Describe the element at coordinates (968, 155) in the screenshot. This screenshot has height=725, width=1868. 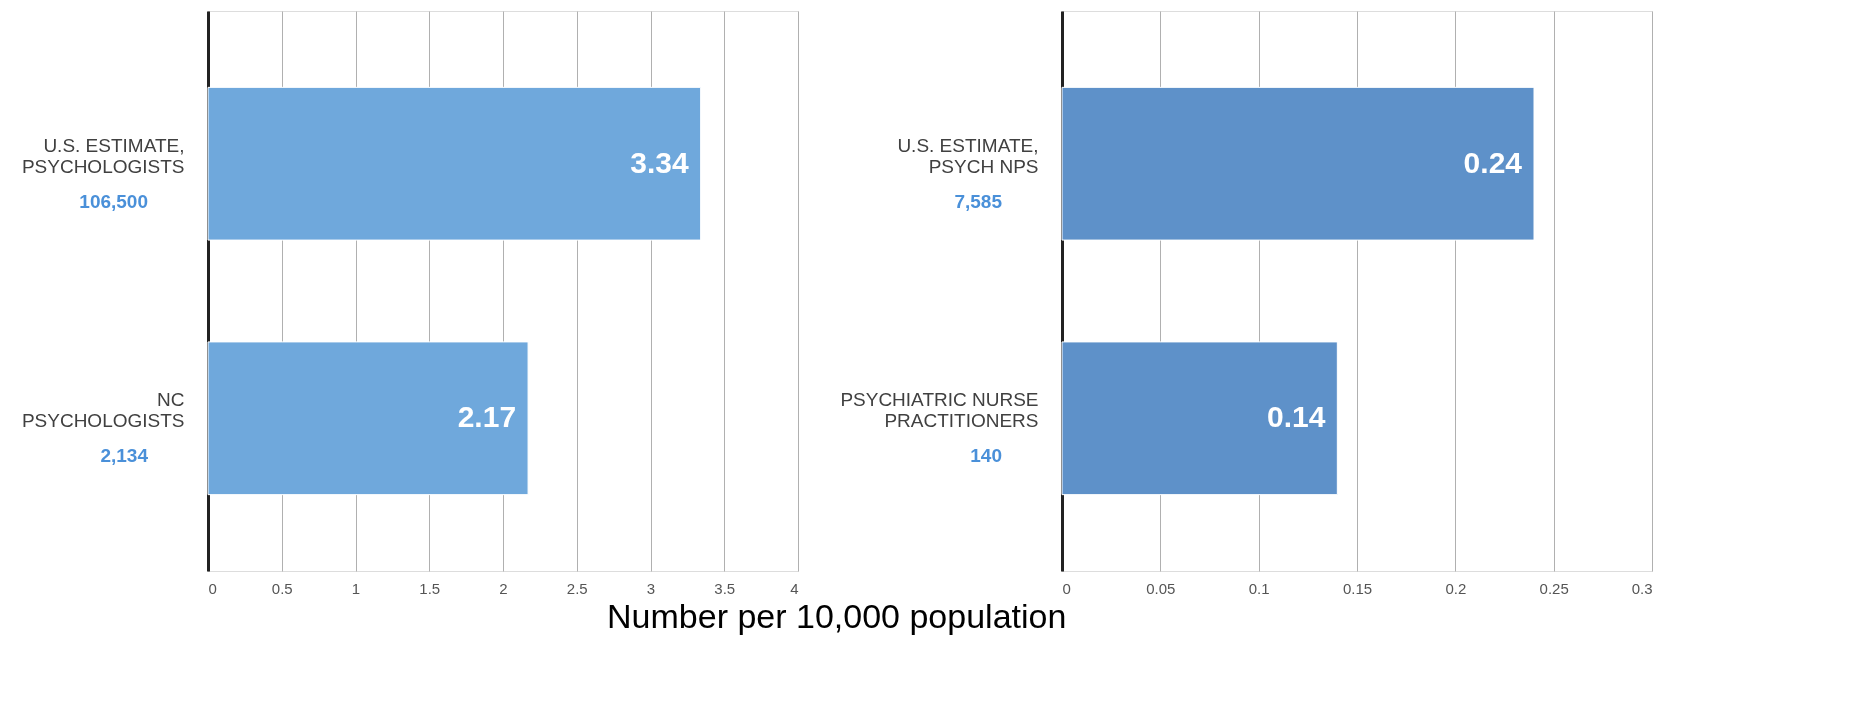
I see `y-tick-label: U.S. ESTIMATE, PSYCH NPS` at that location.